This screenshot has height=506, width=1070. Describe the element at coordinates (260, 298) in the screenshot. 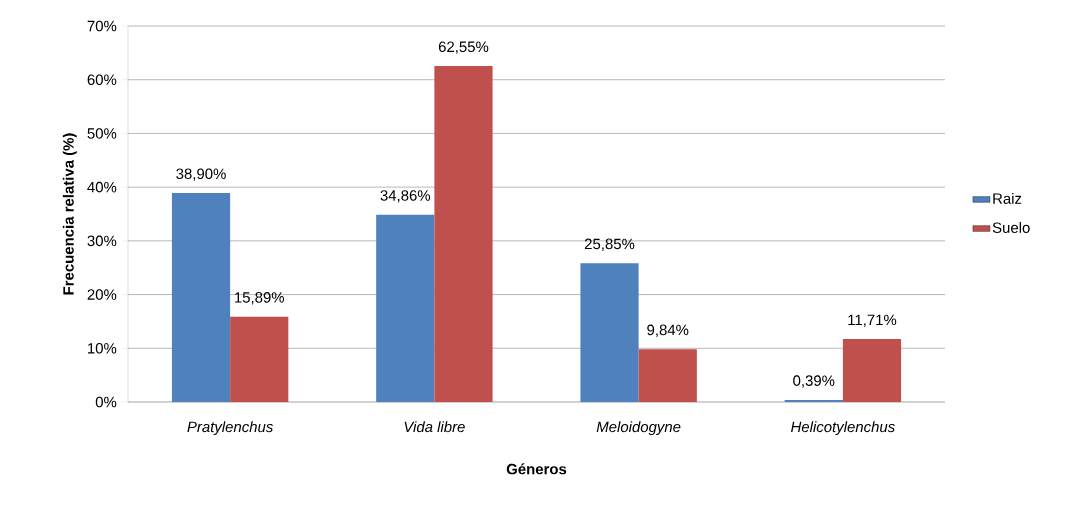

I see `data-label: 15,89%` at that location.